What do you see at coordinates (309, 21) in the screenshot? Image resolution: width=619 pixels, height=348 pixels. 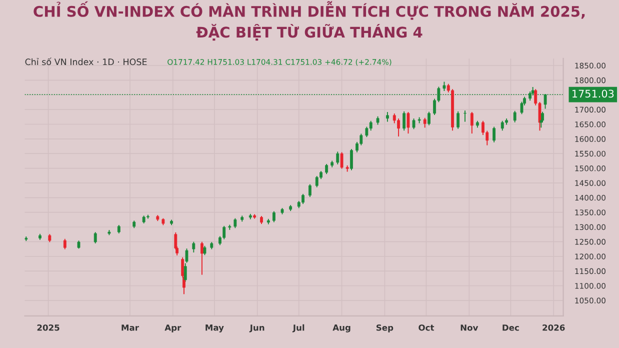 I see `chart-title: CHỈ SỐ VN-INDEX CÓ MÀN TRÌNH DIỄN TÍCH CỰC TRONG NĂM 2025, ĐẶC BIỆT TỪ GIỮA THÁNG 4` at bounding box center [309, 21].